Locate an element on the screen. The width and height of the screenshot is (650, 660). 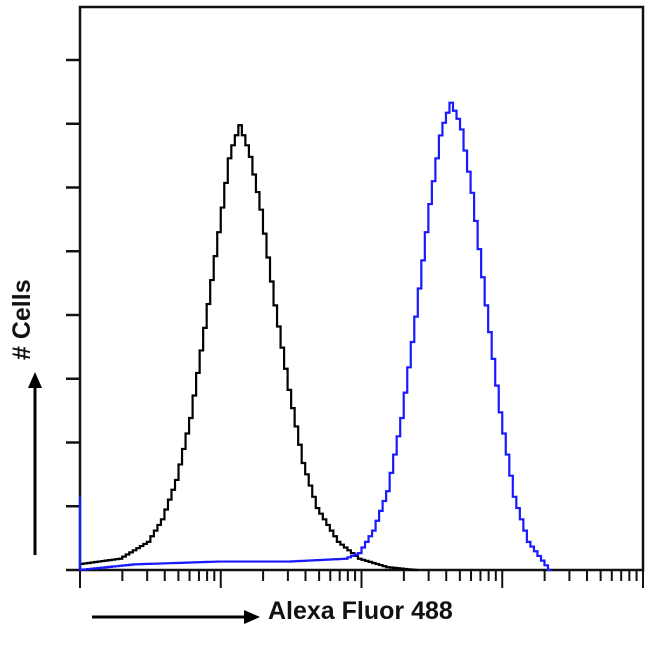
x-axis-arrow is located at coordinates (176, 617).